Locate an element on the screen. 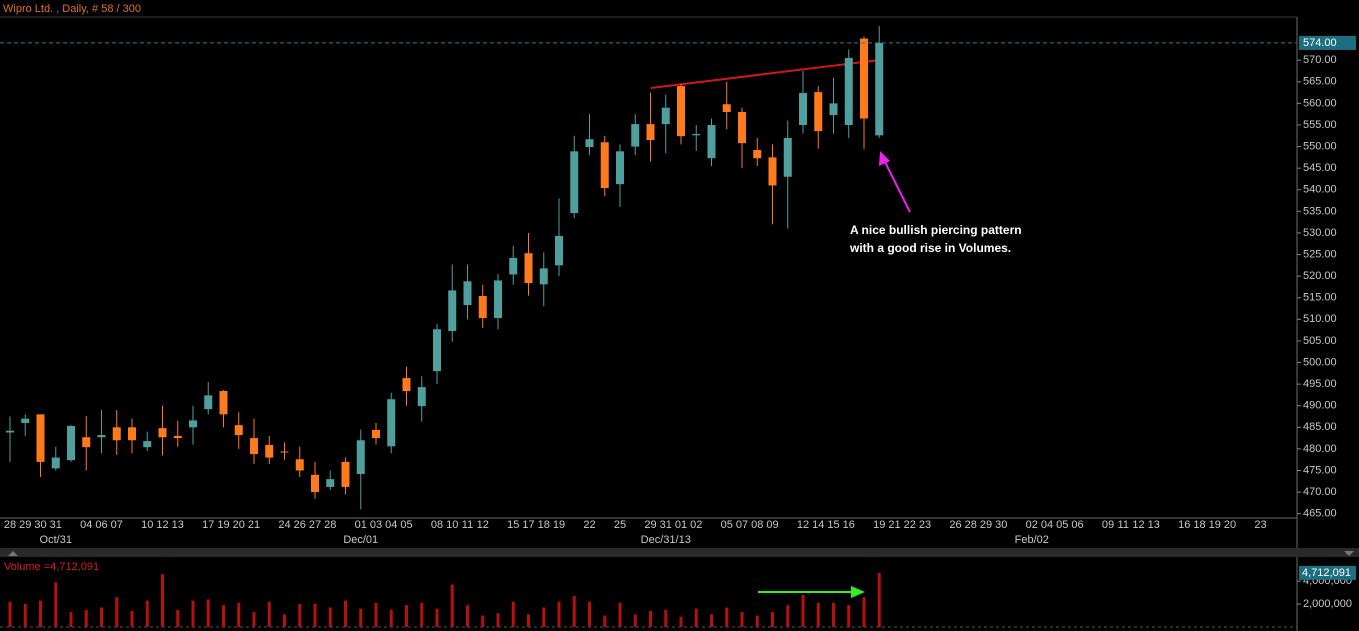 The height and width of the screenshot is (631, 1359). x-tick-label: 24 is located at coordinates (284, 525).